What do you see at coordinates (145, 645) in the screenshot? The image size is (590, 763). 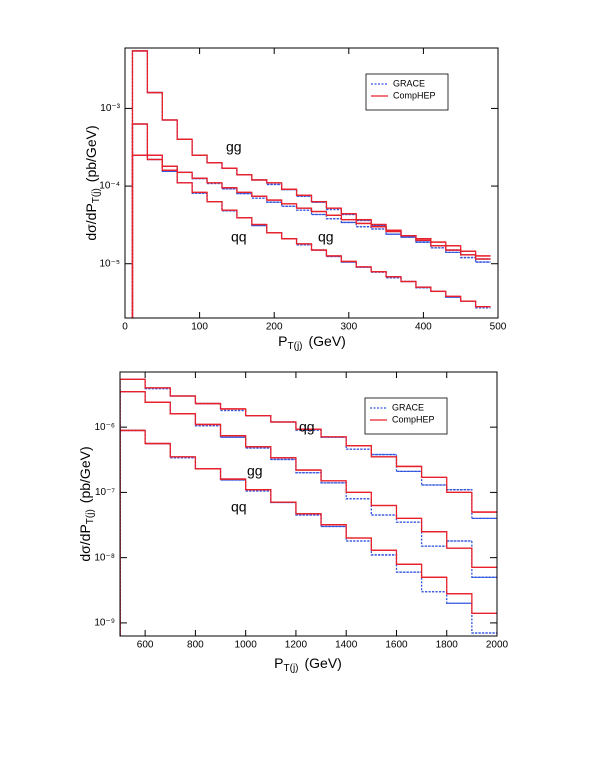 I see `x-tick-label: 600` at bounding box center [145, 645].